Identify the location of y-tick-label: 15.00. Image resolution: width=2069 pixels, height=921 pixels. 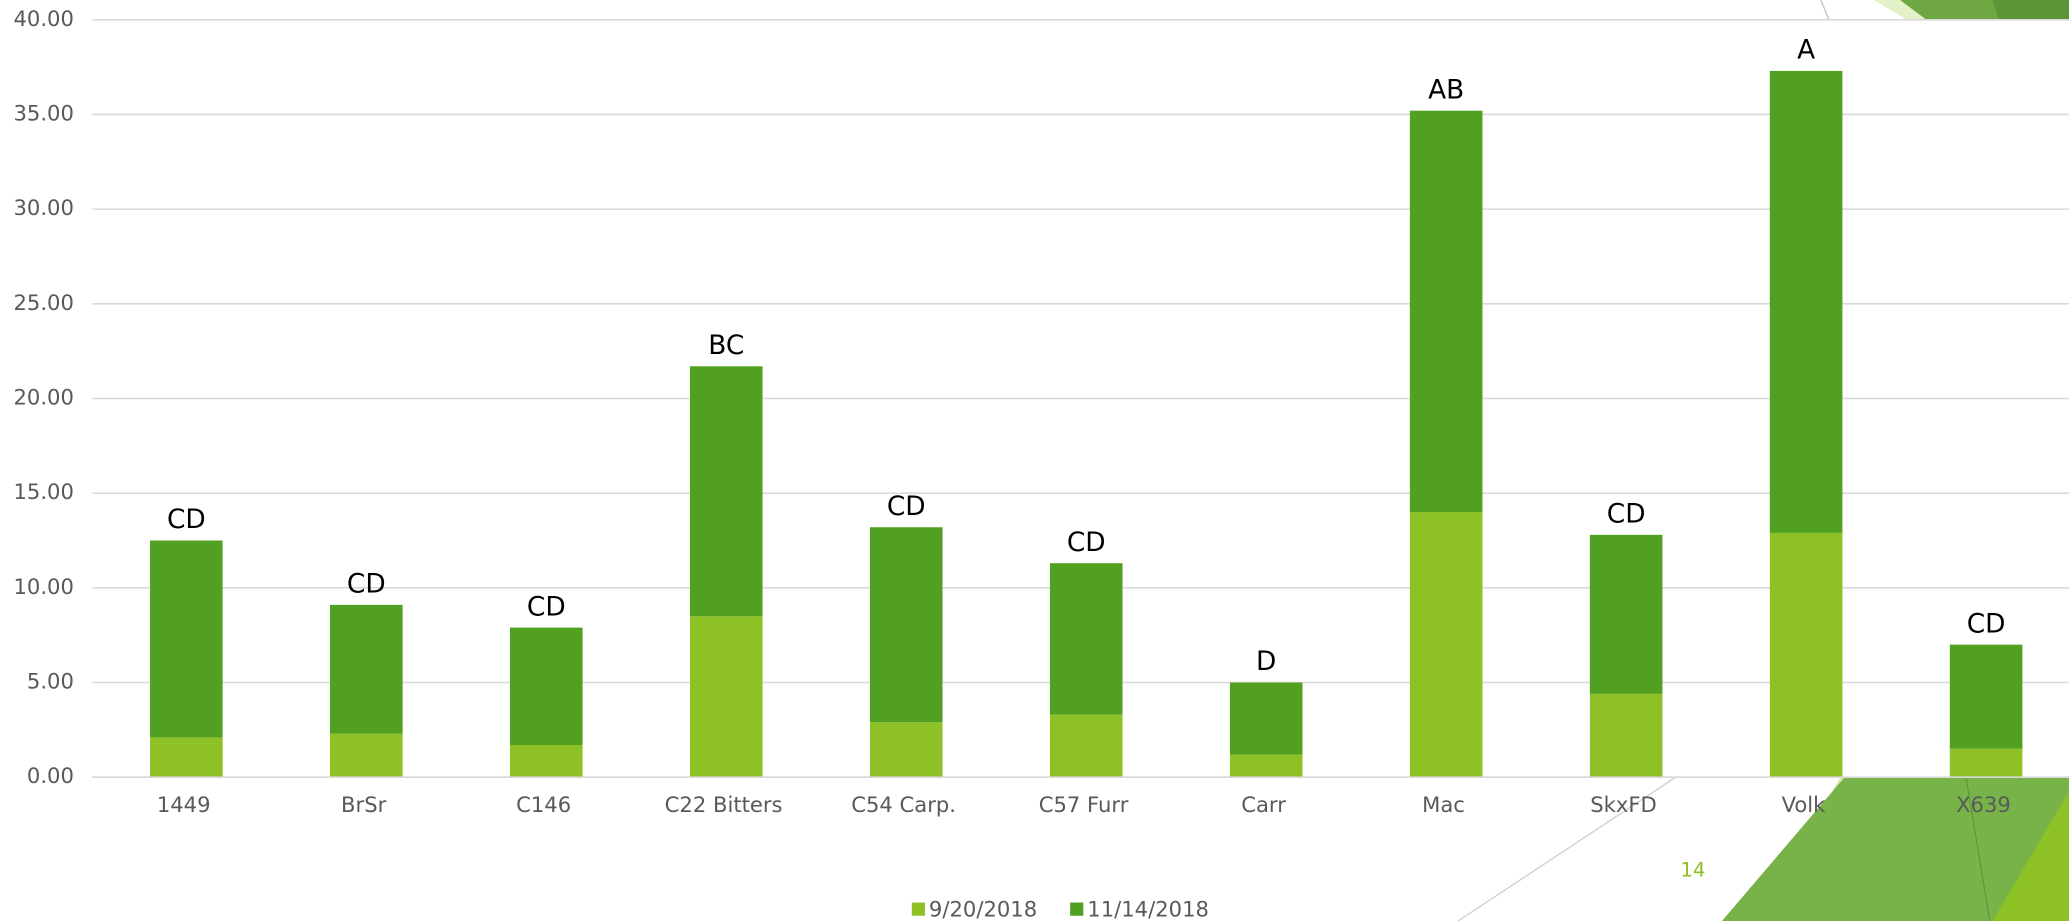
(43, 491).